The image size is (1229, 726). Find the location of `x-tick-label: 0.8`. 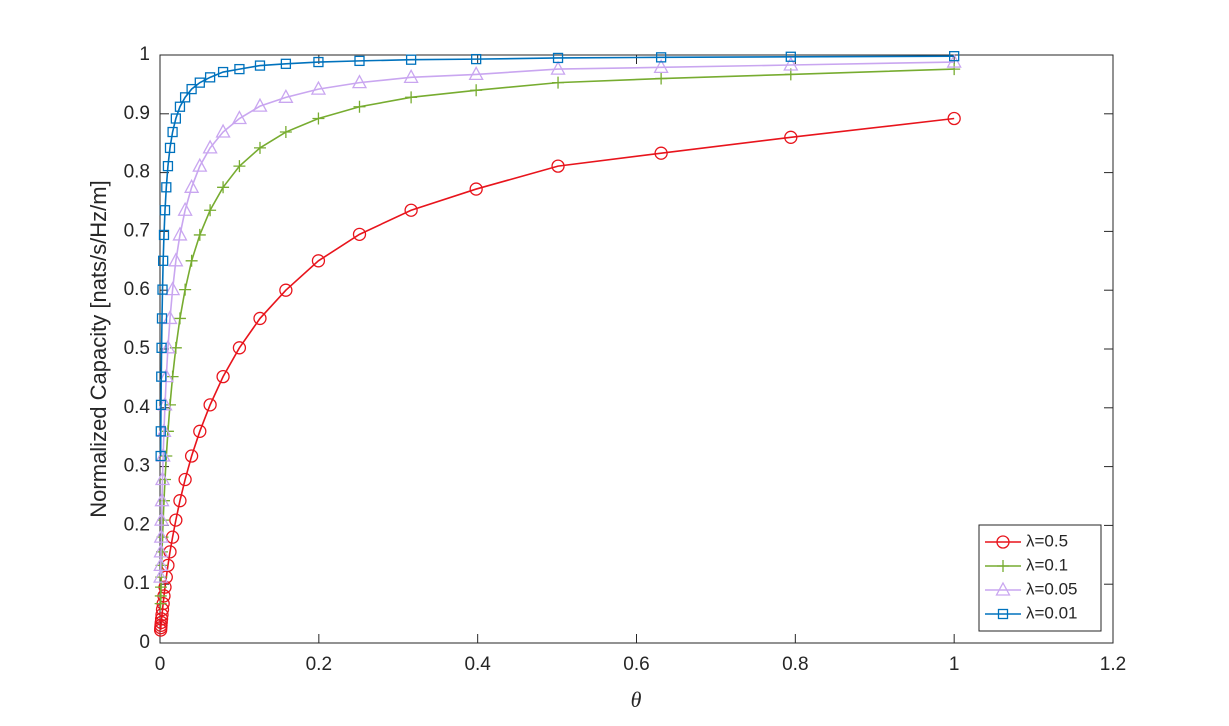

x-tick-label: 0.8 is located at coordinates (795, 664).